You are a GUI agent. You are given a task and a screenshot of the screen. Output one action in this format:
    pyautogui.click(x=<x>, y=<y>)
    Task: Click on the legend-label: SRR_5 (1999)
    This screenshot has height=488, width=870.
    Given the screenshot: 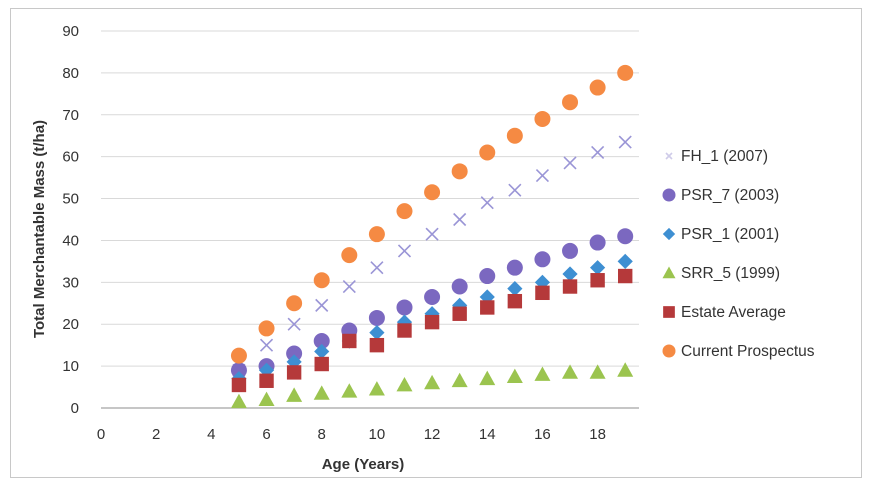 What is the action you would take?
    pyautogui.click(x=730, y=273)
    